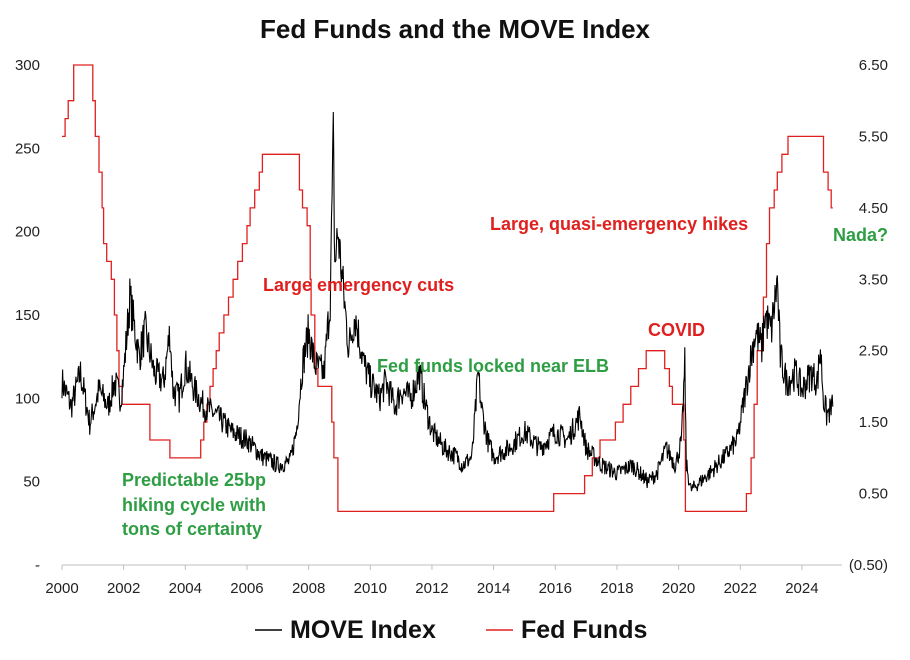 The image size is (910, 660). Describe the element at coordinates (868, 315) in the screenshot. I see `right-axis-ticks: (0.50) 0.50 1.50 2.50 3.50 4.50 5.50 6.50` at that location.